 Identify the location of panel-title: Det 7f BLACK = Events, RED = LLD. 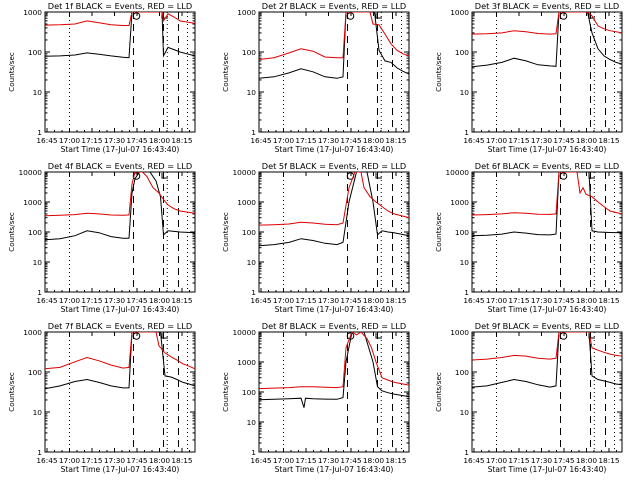
(120, 326).